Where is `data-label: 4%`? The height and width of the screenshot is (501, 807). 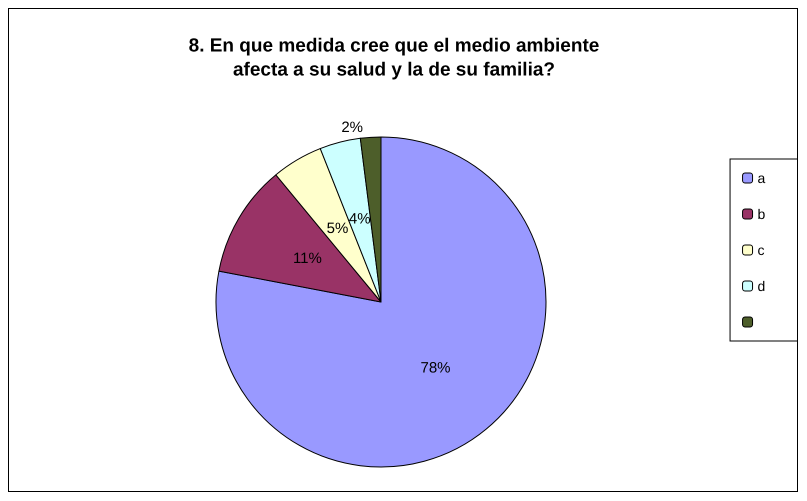
data-label: 4% is located at coordinates (359, 219).